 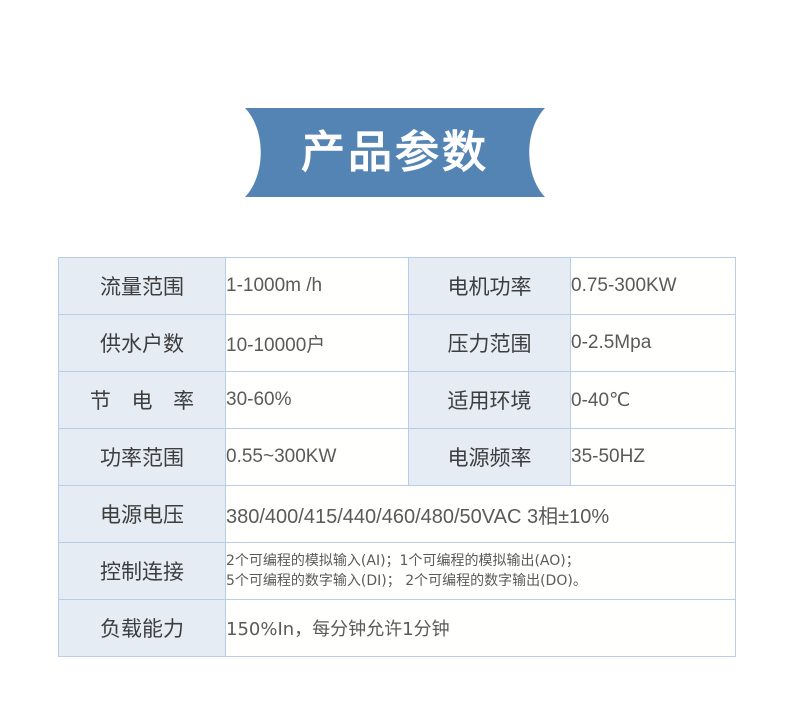 What do you see at coordinates (653, 457) in the screenshot?
I see `spec-value-power-frequency: 35-50HZ` at bounding box center [653, 457].